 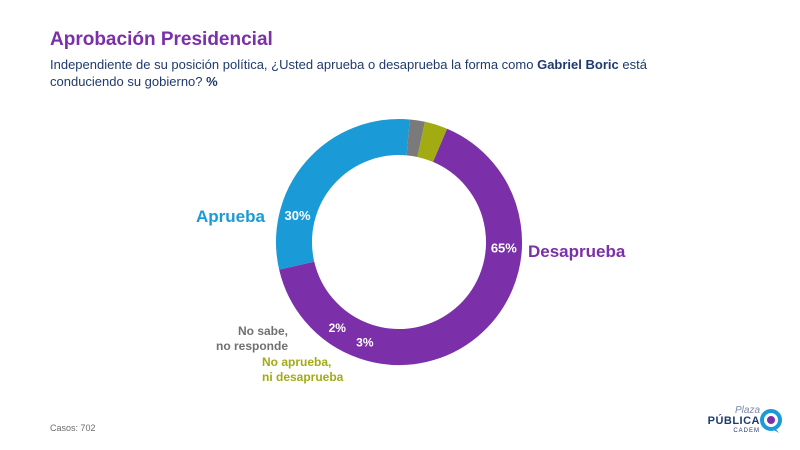 I want to click on plaza-publica-logo: Plaza PÚBLICA CADEM, so click(x=741, y=422).